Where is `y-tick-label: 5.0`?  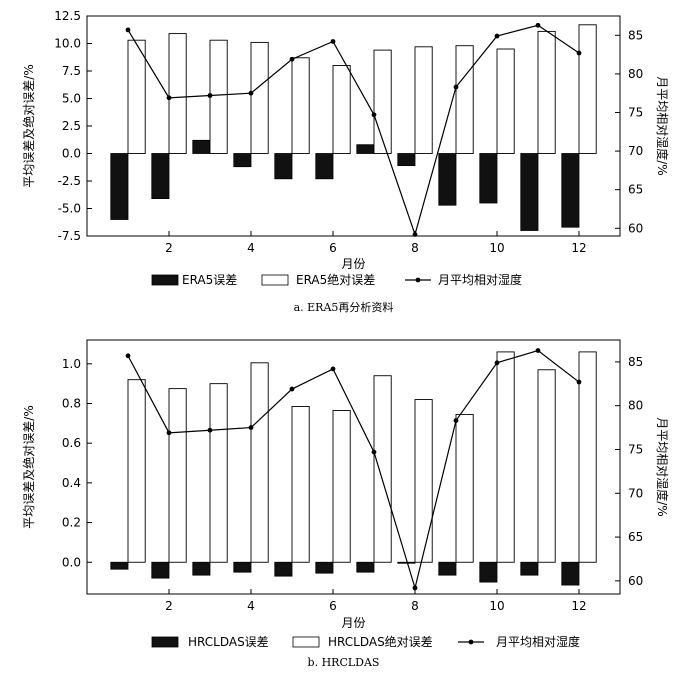 y-tick-label: 5.0 is located at coordinates (71, 99).